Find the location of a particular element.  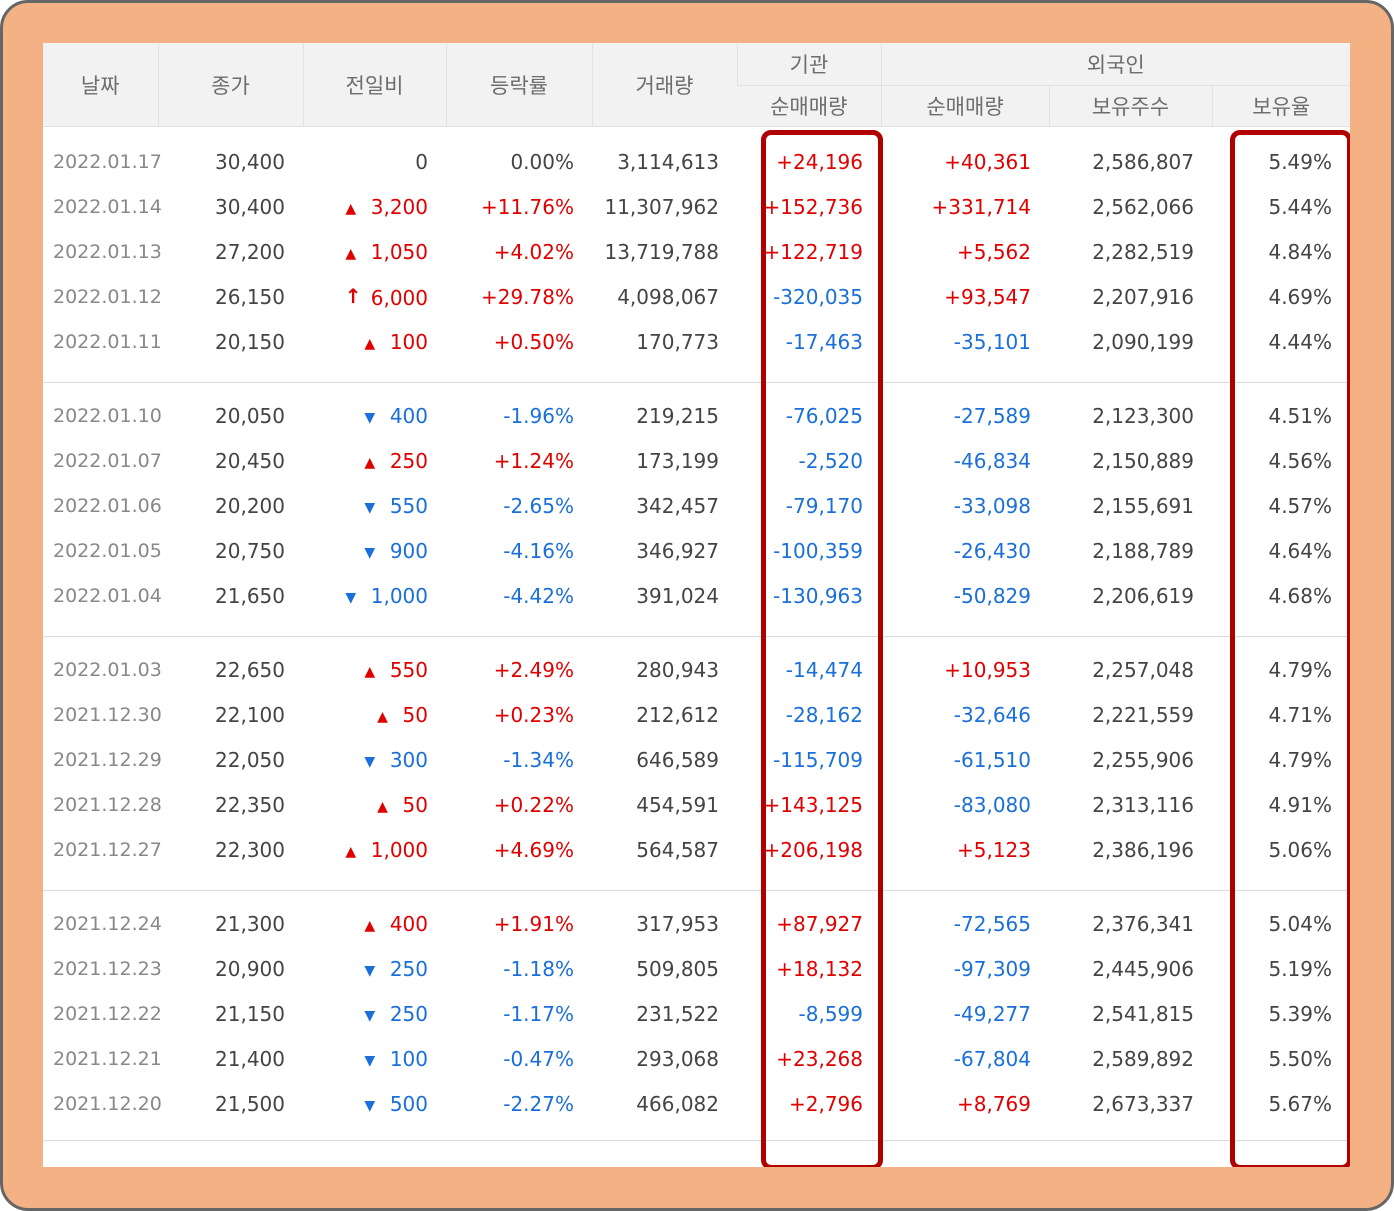

foreign-net-cell: -50,829 is located at coordinates (992, 595).